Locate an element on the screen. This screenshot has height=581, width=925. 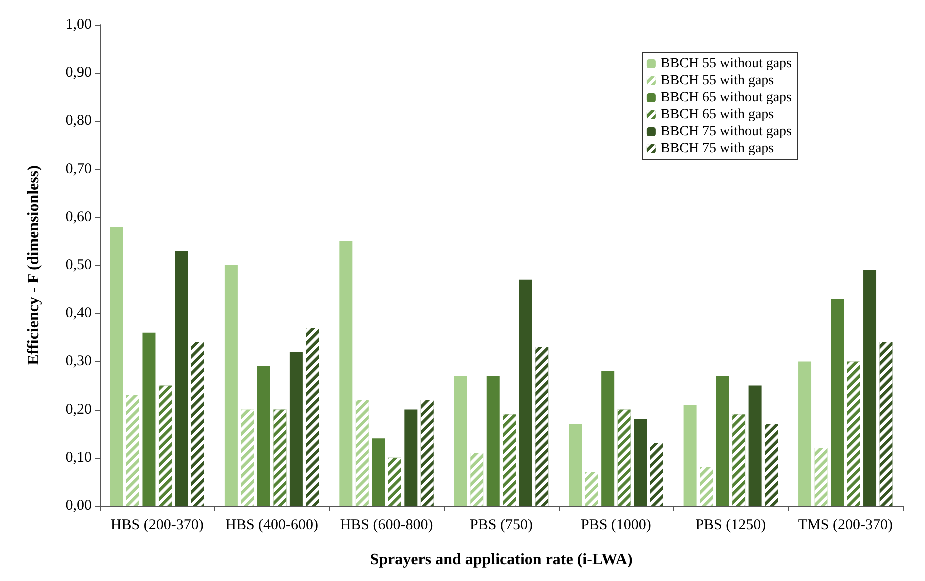
x-tick-label: HBS (200-370) is located at coordinates (157, 526).